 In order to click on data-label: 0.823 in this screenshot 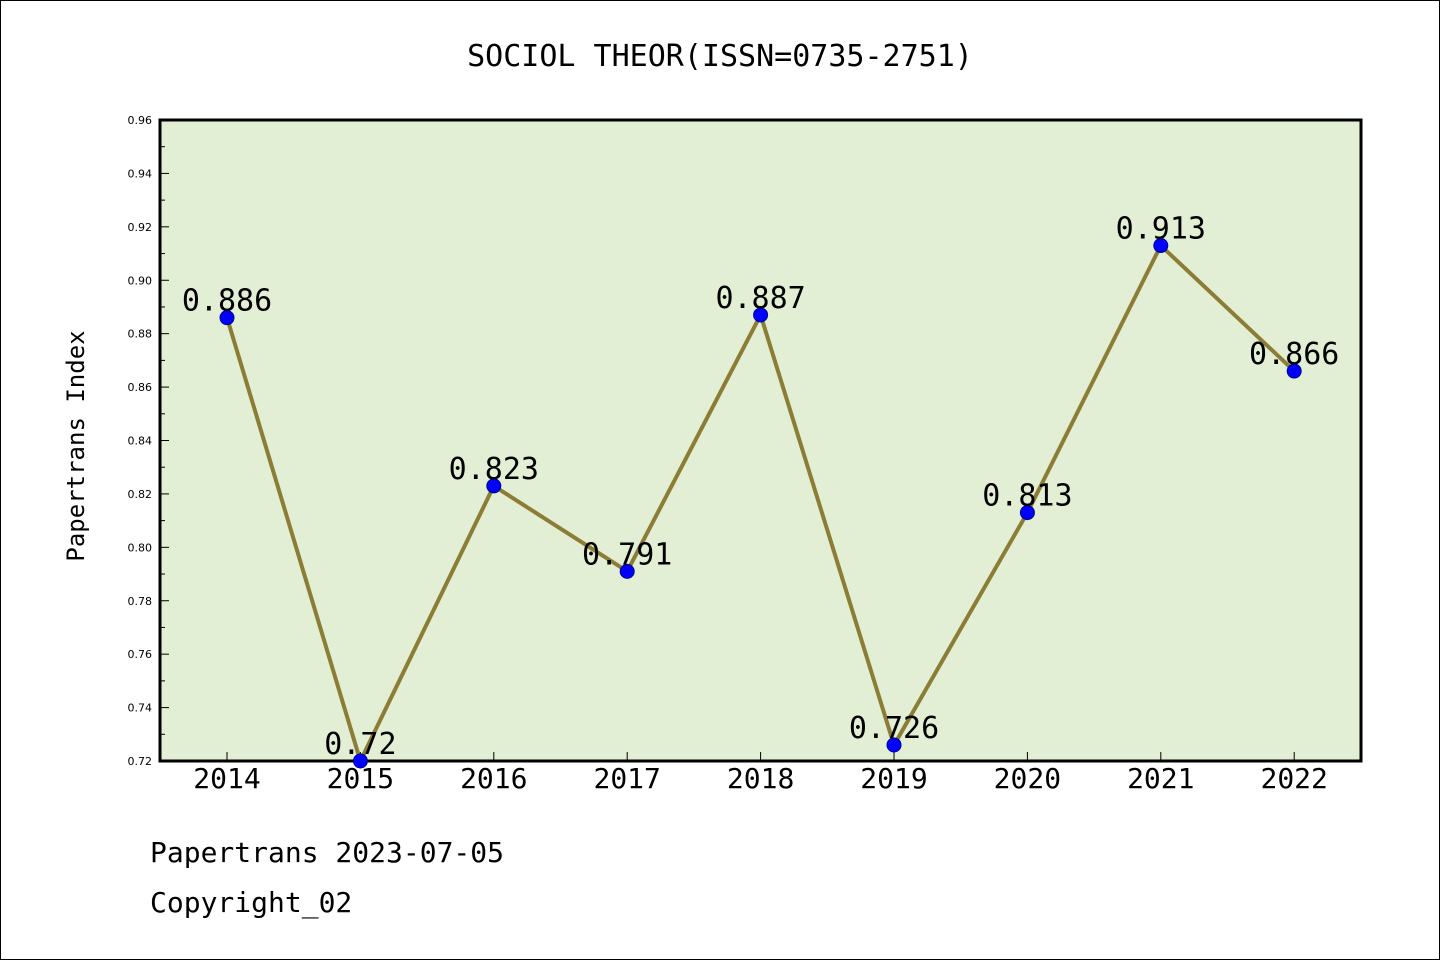, I will do `click(494, 469)`.